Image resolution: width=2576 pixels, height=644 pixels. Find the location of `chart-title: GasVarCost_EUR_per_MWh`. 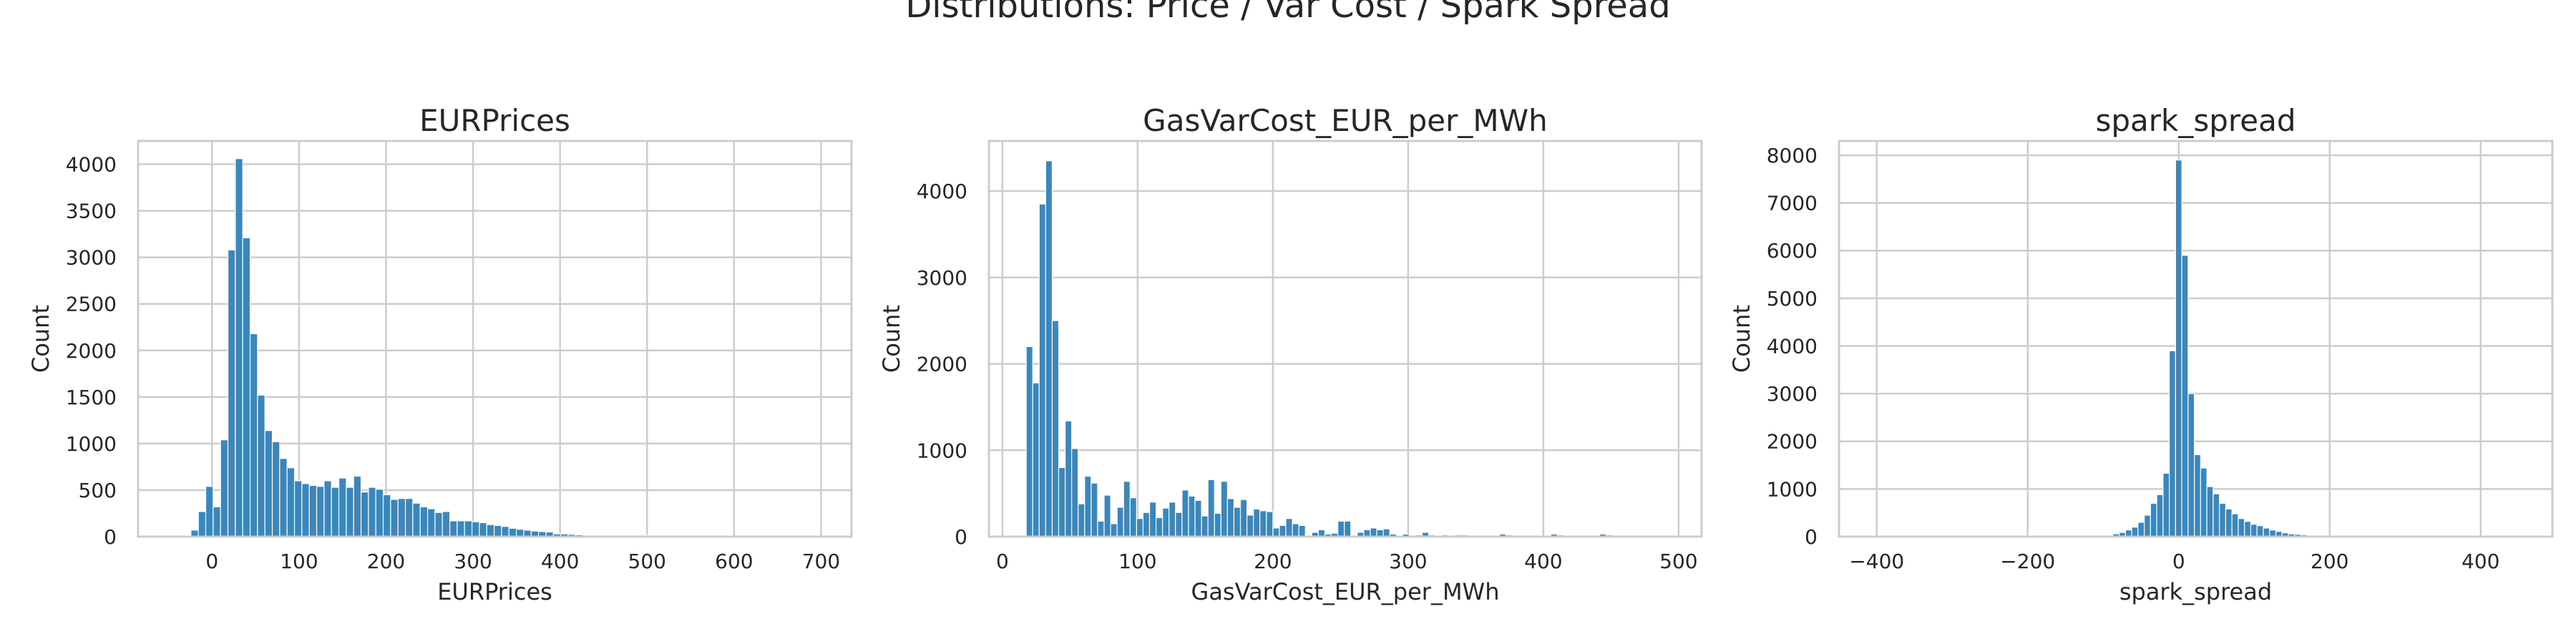

chart-title: GasVarCost_EUR_per_MWh is located at coordinates (1345, 120).